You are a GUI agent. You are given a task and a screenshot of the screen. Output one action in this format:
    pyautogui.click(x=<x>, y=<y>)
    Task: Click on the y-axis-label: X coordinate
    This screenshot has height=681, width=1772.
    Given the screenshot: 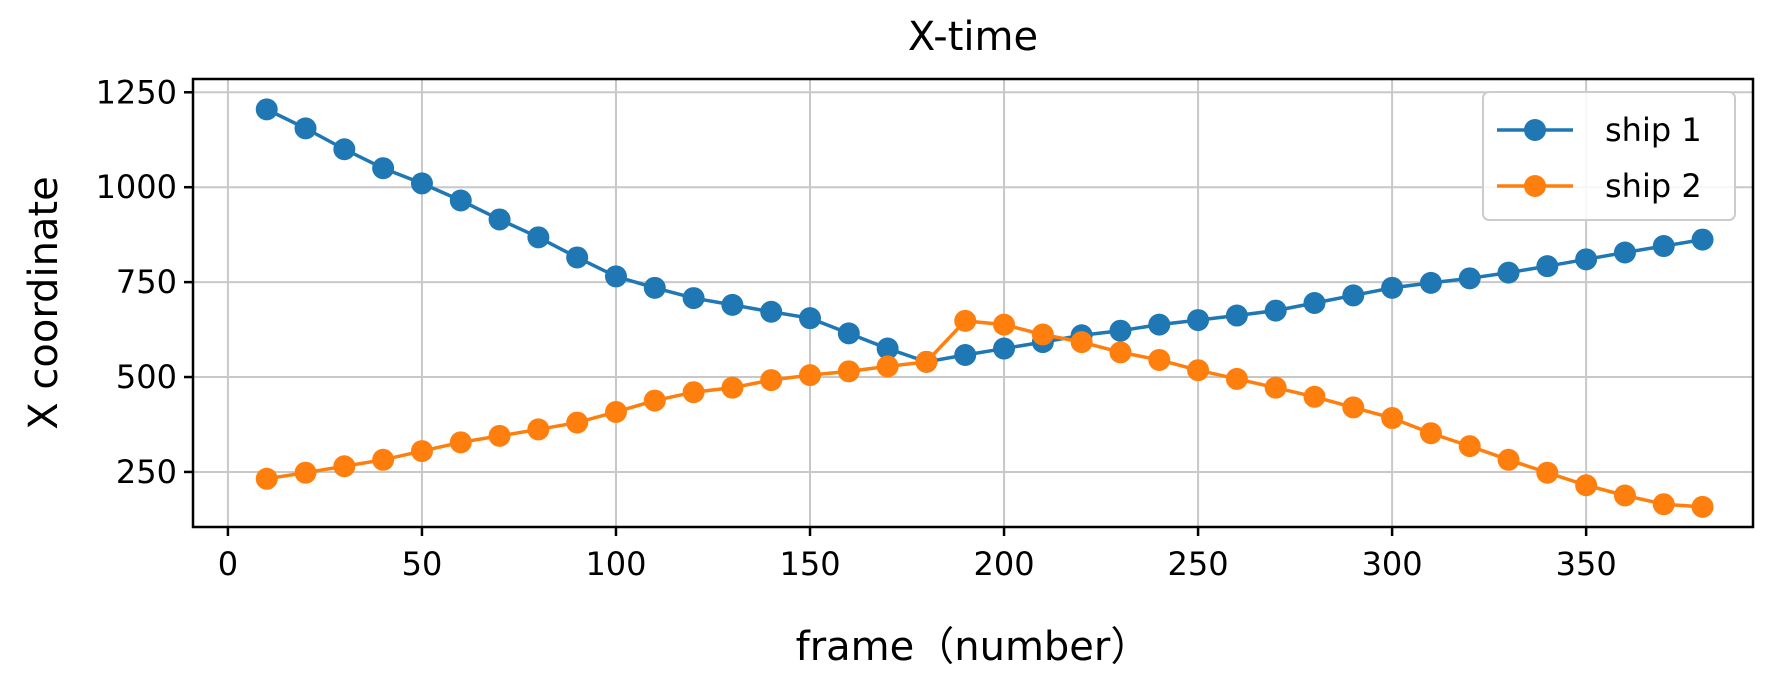 What is the action you would take?
    pyautogui.click(x=44, y=302)
    